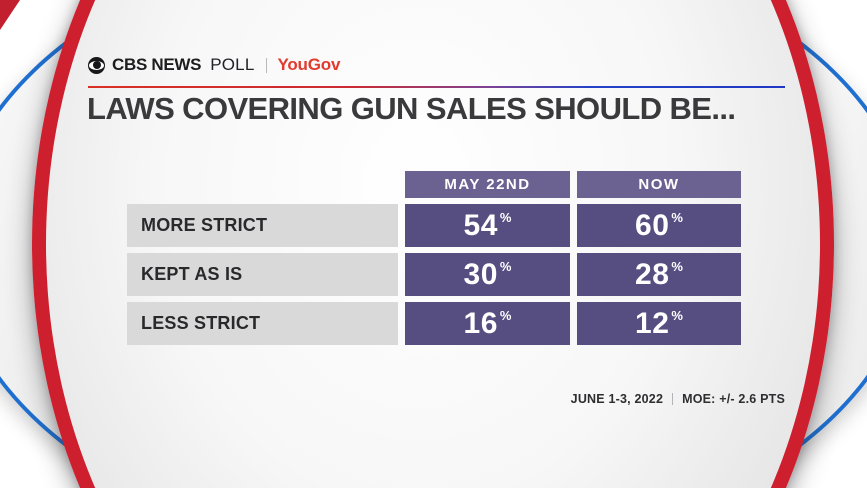  What do you see at coordinates (262, 274) in the screenshot?
I see `row-label-kept-as-is: KEPT AS IS` at bounding box center [262, 274].